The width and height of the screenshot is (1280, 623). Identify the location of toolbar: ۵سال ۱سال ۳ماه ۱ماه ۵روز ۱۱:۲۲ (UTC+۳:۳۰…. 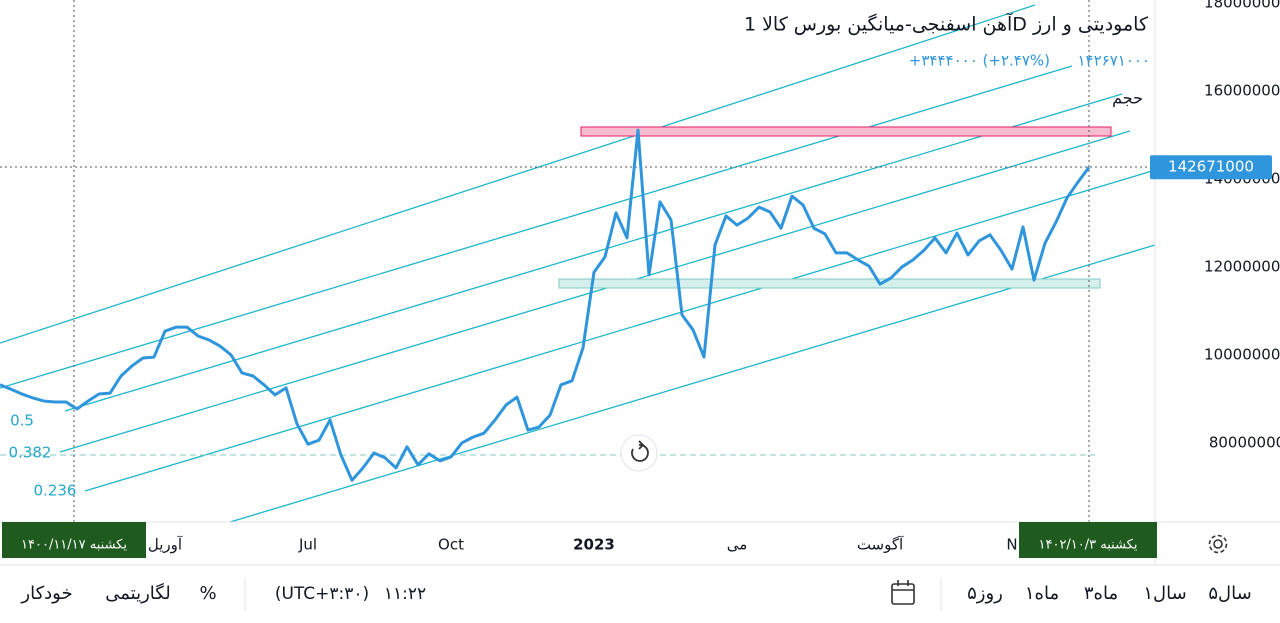
(636, 594).